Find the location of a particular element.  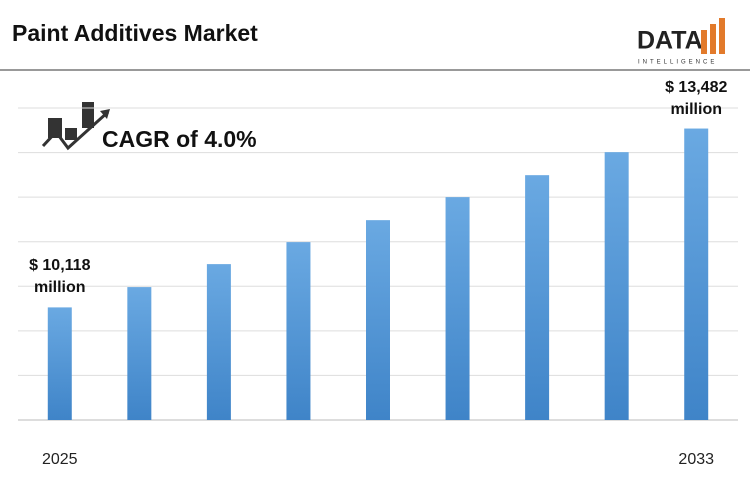

logo: DATA INTELLIGENCE is located at coordinates (681, 42).